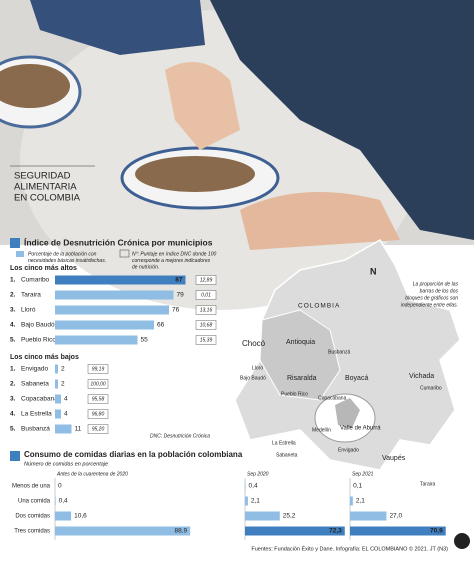  What do you see at coordinates (332, 398) in the screenshot?
I see `map-label: Copacabana` at bounding box center [332, 398].